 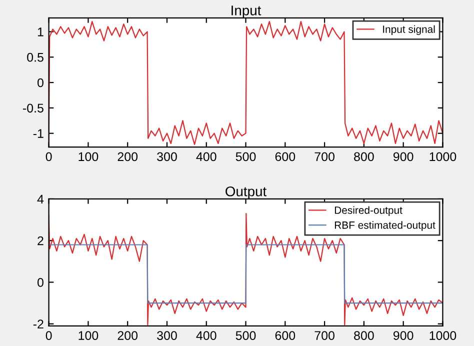 What do you see at coordinates (41, 32) in the screenshot?
I see `y-tick-label: 1` at bounding box center [41, 32].